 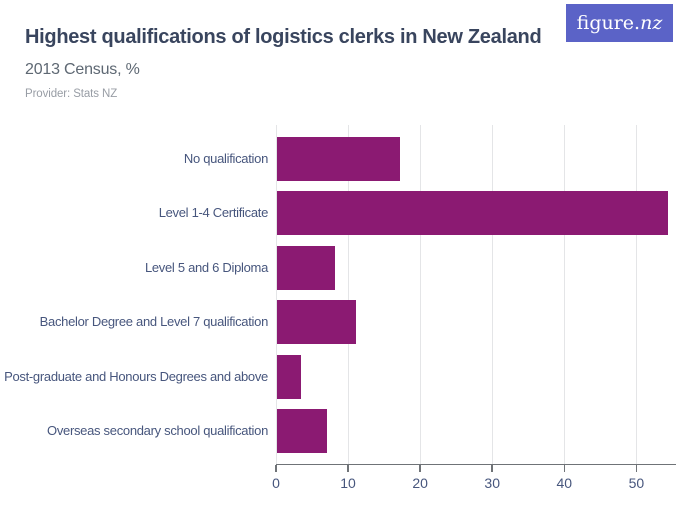 What do you see at coordinates (348, 482) in the screenshot?
I see `x-tick-label: 10` at bounding box center [348, 482].